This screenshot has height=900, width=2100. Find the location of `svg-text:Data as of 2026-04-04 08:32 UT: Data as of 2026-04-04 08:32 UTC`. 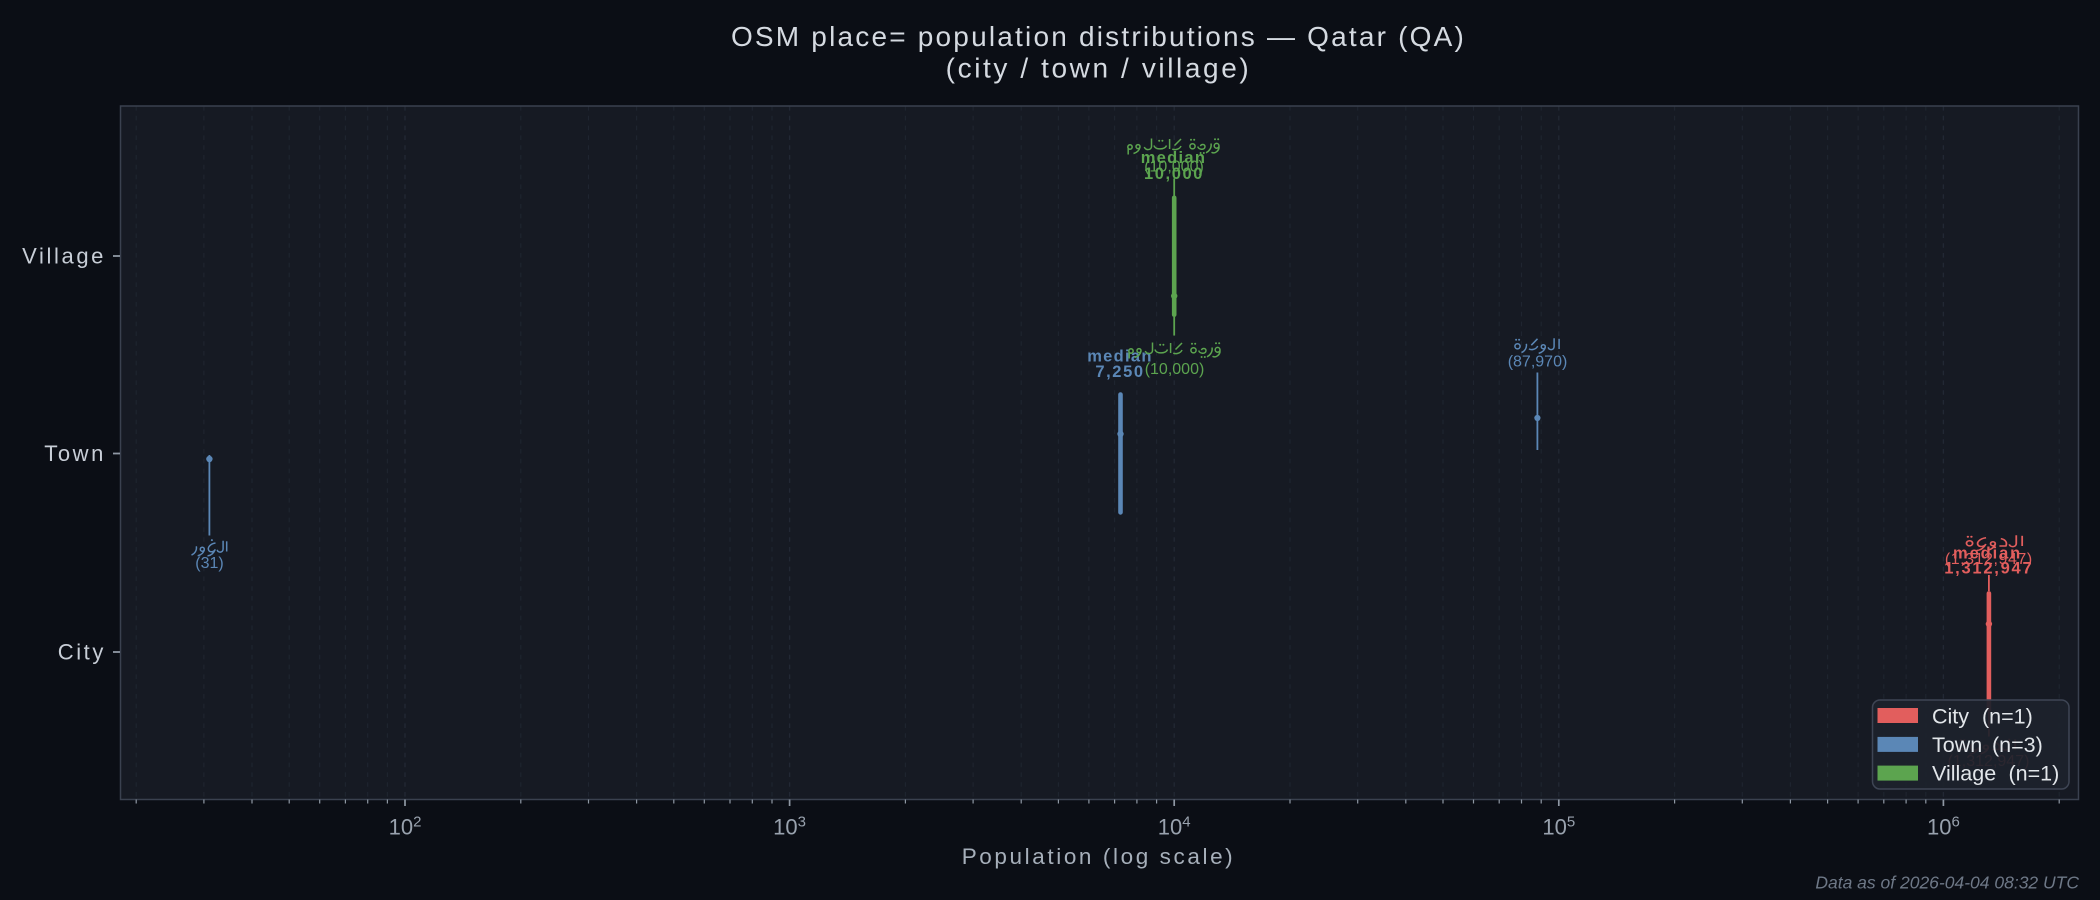

svg-text:Data as of 2026-04-04 08:32 UT: Data as of 2026-04-04 08:32 UTC is located at coordinates (1947, 883).